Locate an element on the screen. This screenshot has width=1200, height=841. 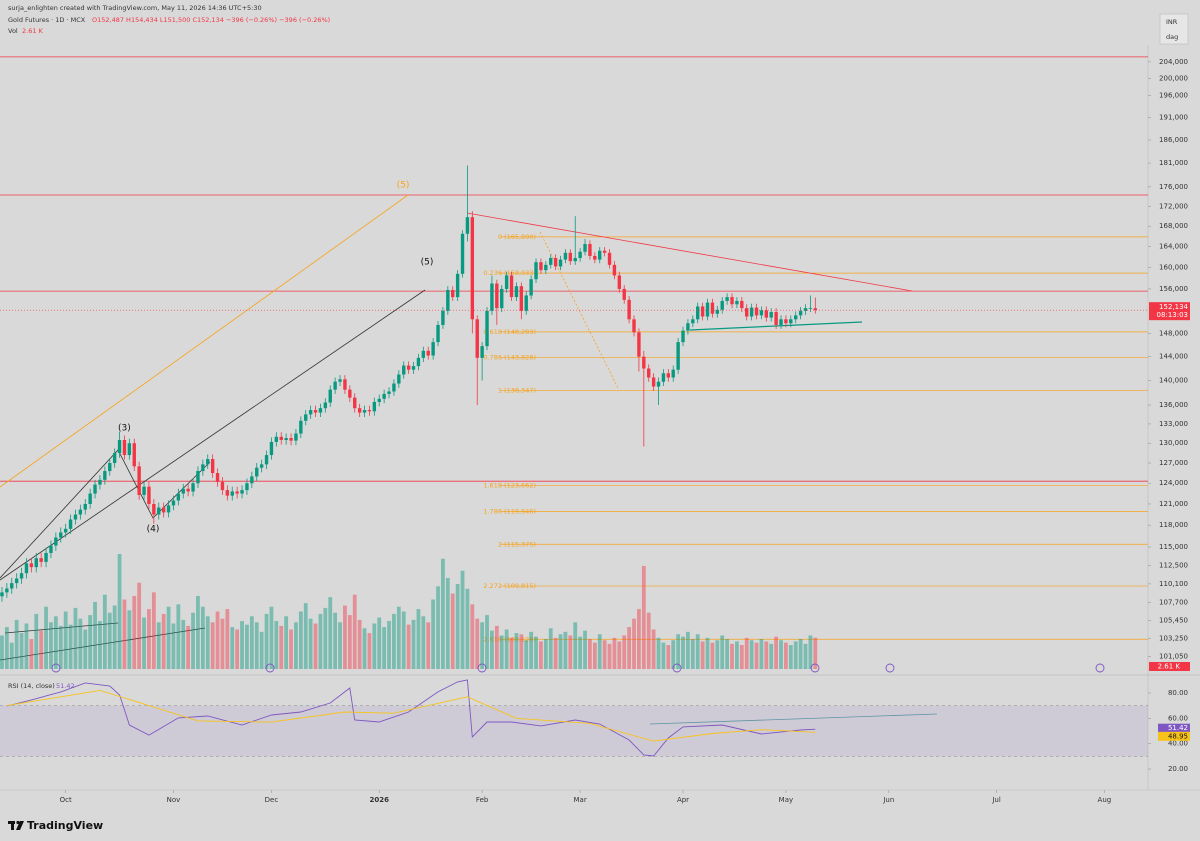
logo-mark is located at coordinates (12, 825).